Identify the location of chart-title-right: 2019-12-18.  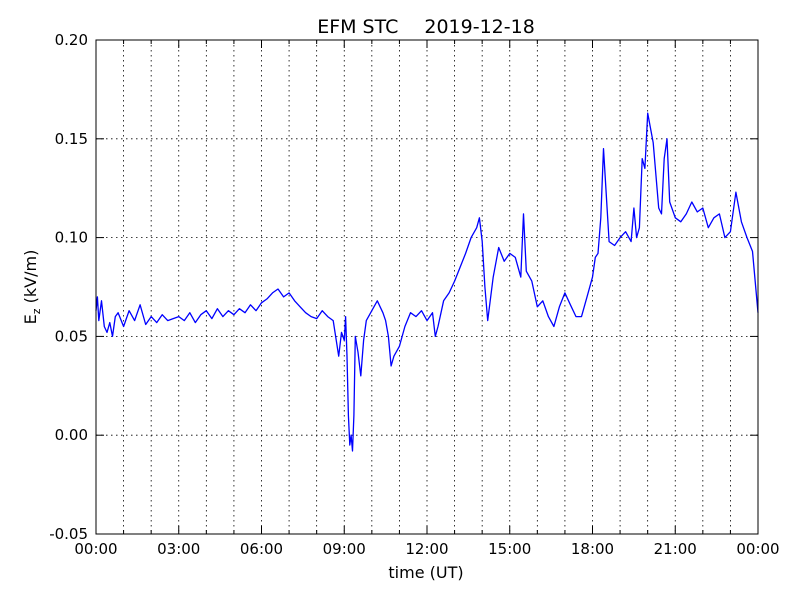
(479, 27).